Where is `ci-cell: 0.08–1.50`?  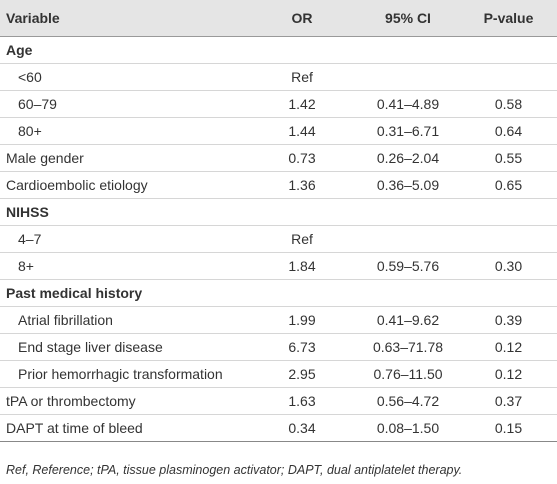 ci-cell: 0.08–1.50 is located at coordinates (408, 428).